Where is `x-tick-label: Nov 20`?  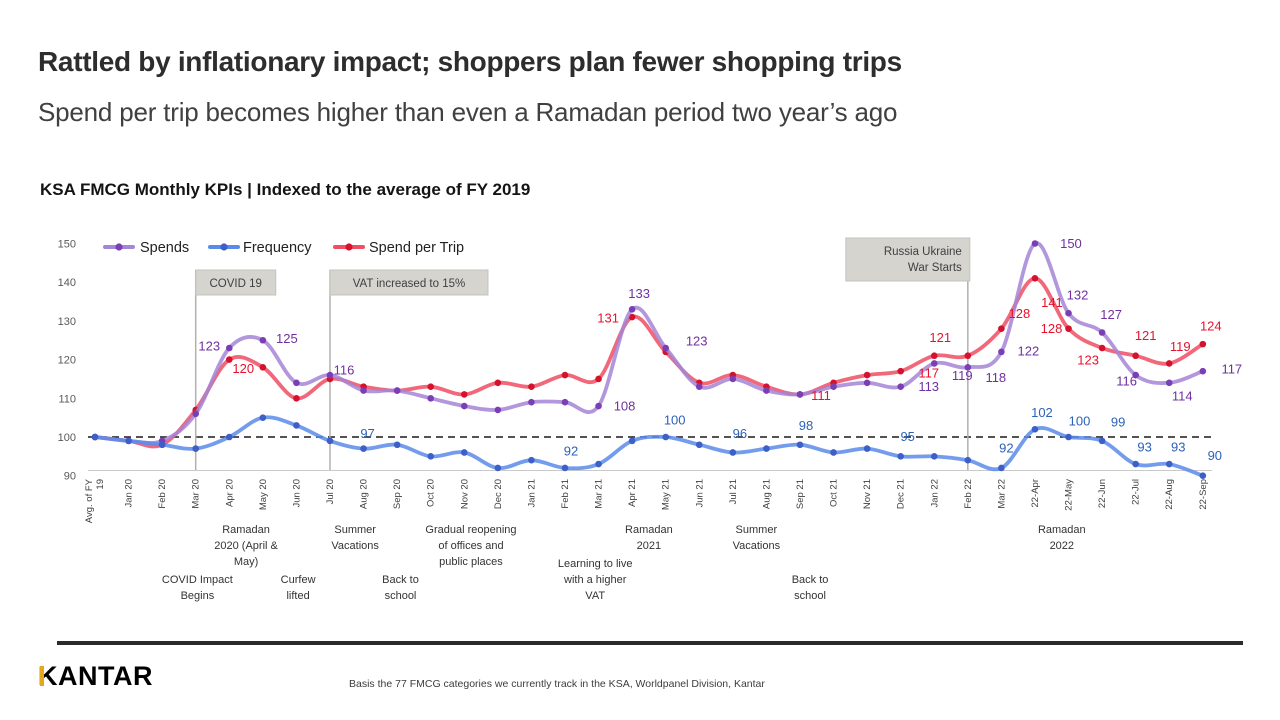 x-tick-label: Nov 20 is located at coordinates (464, 494).